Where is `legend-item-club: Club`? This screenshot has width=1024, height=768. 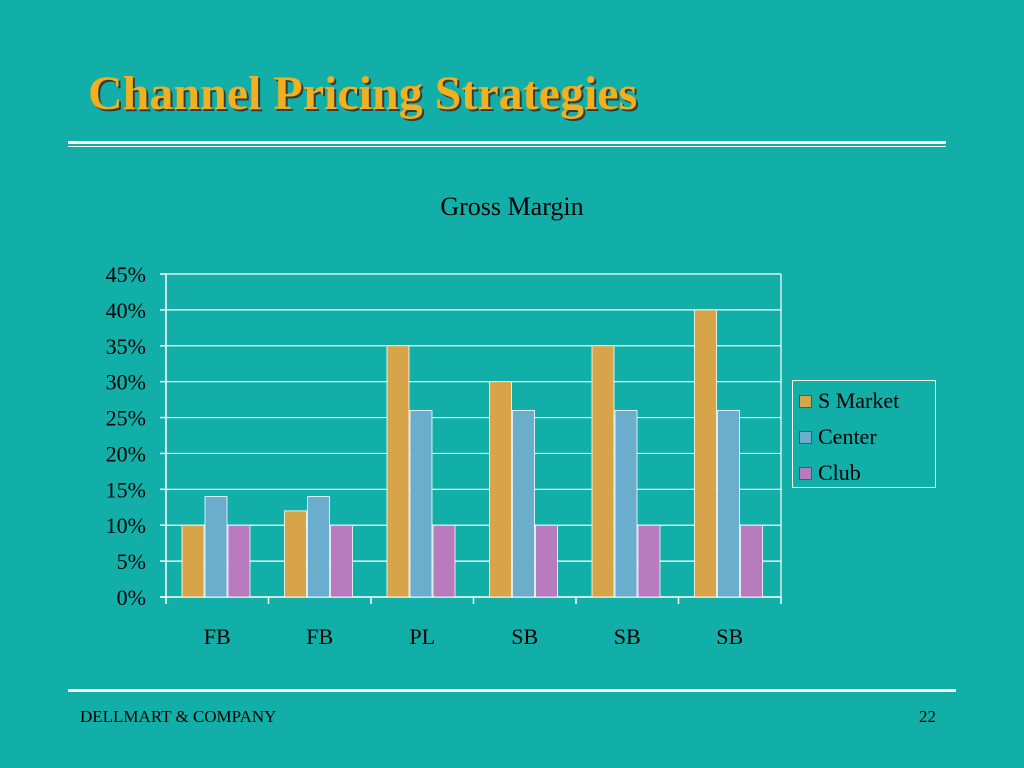
legend-item-club: Club is located at coordinates (830, 473).